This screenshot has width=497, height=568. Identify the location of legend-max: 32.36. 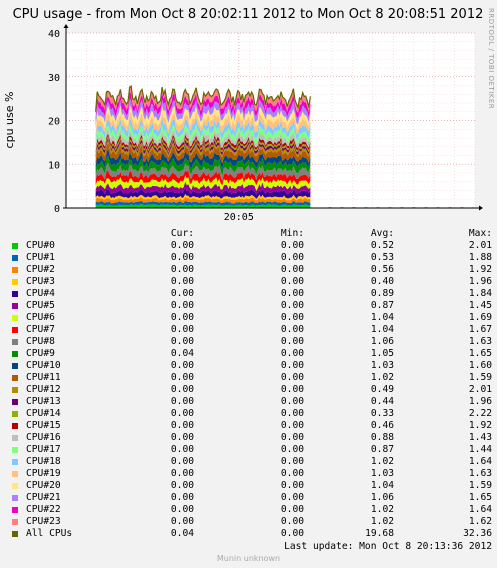
(477, 533).